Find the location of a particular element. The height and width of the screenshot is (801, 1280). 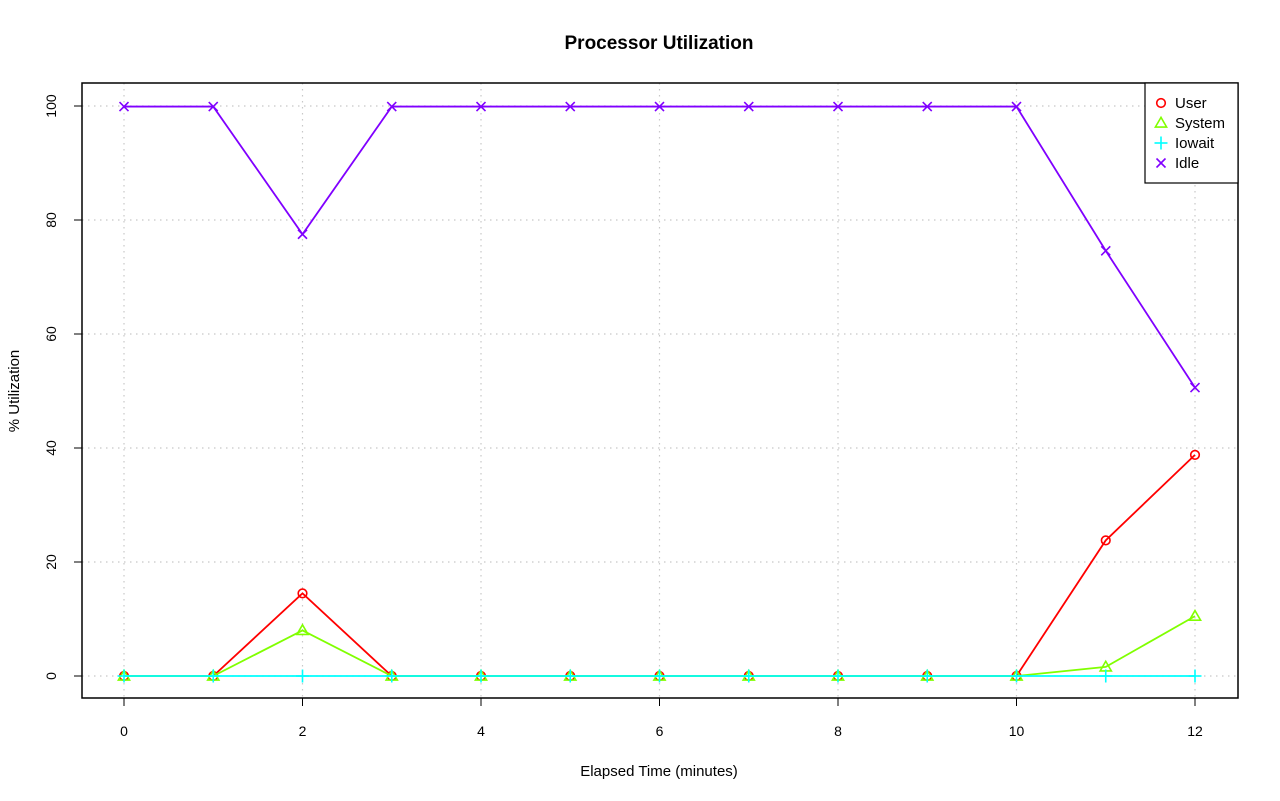

x-tick-label: 12 is located at coordinates (1195, 731).